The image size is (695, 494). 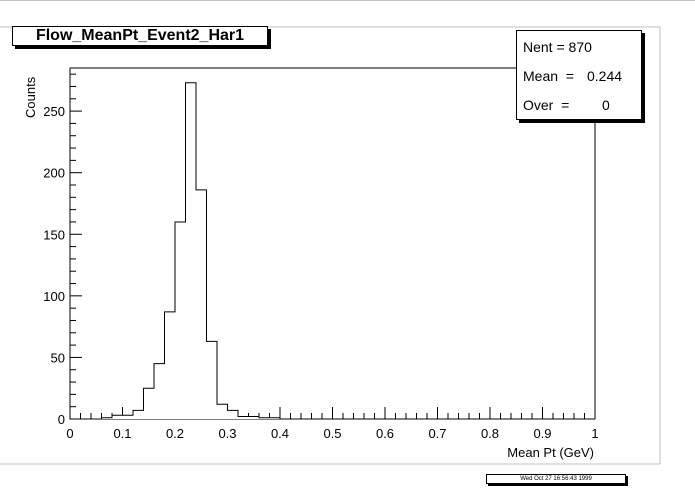 What do you see at coordinates (594, 433) in the screenshot?
I see `x-tick-label: 1` at bounding box center [594, 433].